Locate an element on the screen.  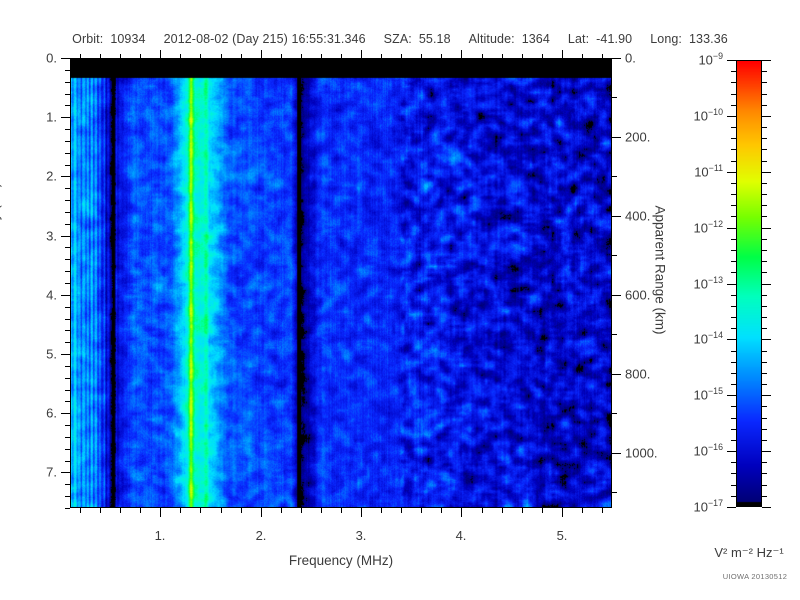
x-axis-title: Frequency (MHz) is located at coordinates (341, 560).